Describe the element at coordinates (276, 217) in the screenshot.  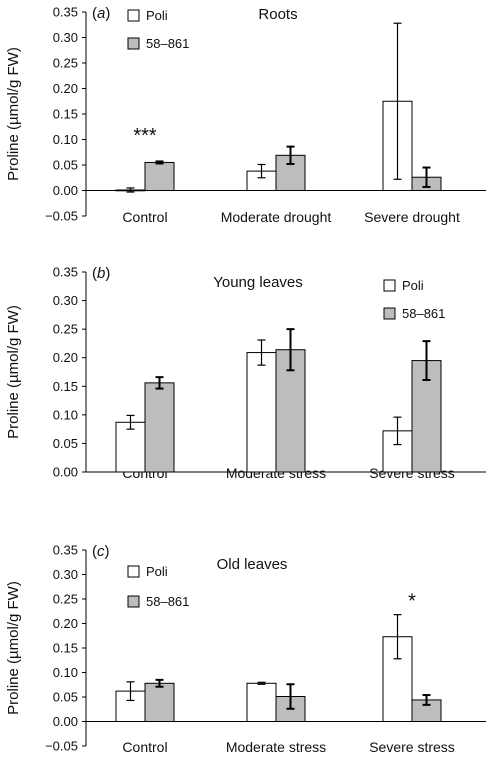
I see `x-tick-label: Moderate drought` at that location.